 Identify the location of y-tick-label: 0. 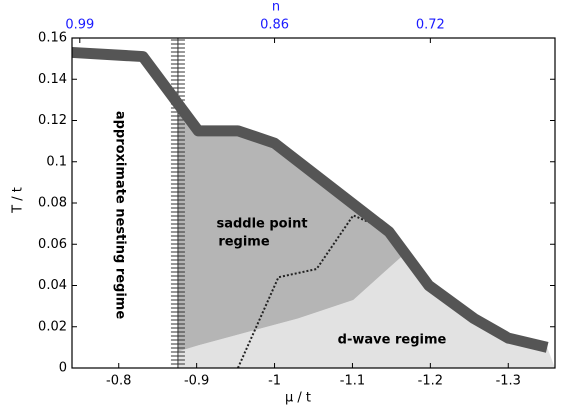
(63, 368).